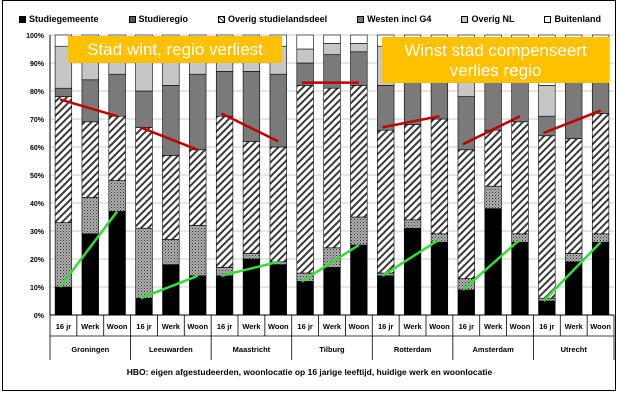 The height and width of the screenshot is (394, 619). Describe the element at coordinates (59, 19) in the screenshot. I see `legend-item-studiegemeente: Studiegemeente` at that location.